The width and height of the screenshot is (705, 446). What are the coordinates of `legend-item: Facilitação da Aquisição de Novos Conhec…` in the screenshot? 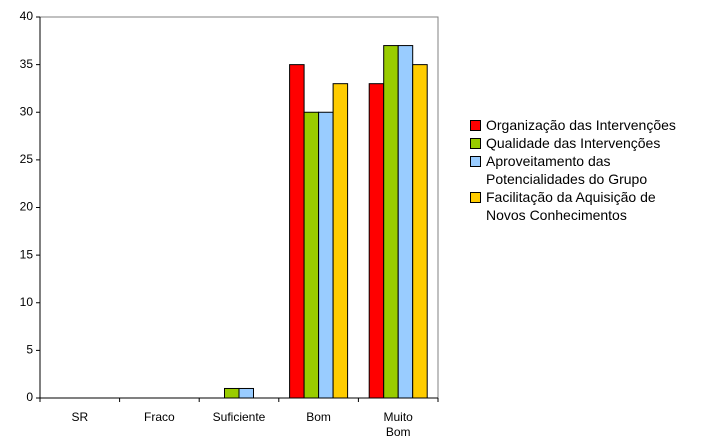 It's located at (582, 206).